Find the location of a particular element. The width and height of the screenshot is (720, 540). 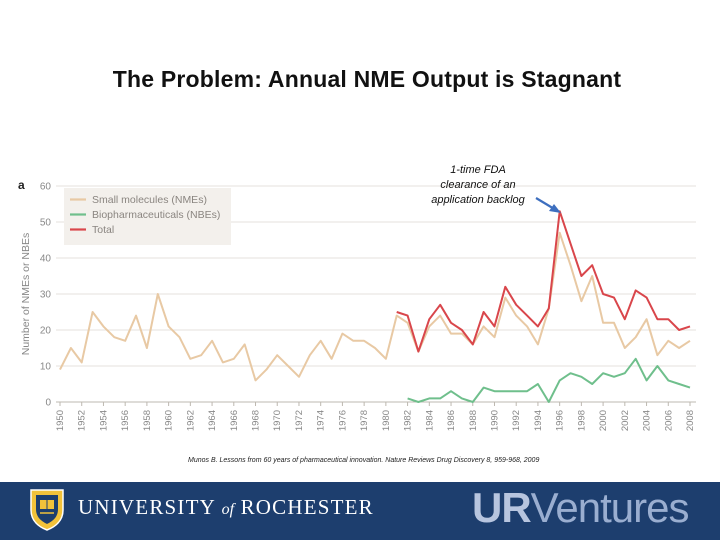

y-tick-label: 0 is located at coordinates (48, 403).